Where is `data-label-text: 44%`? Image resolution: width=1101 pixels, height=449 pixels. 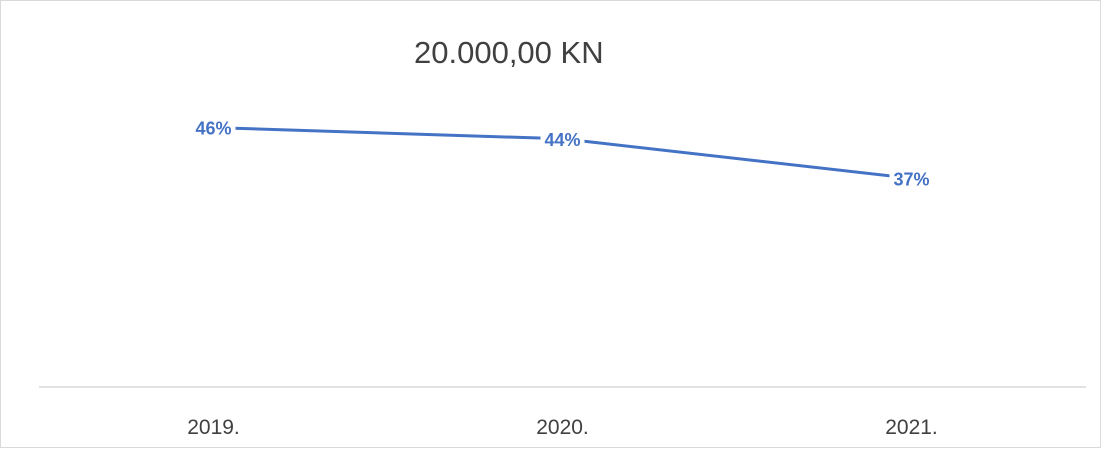
data-label-text: 44% is located at coordinates (562, 140).